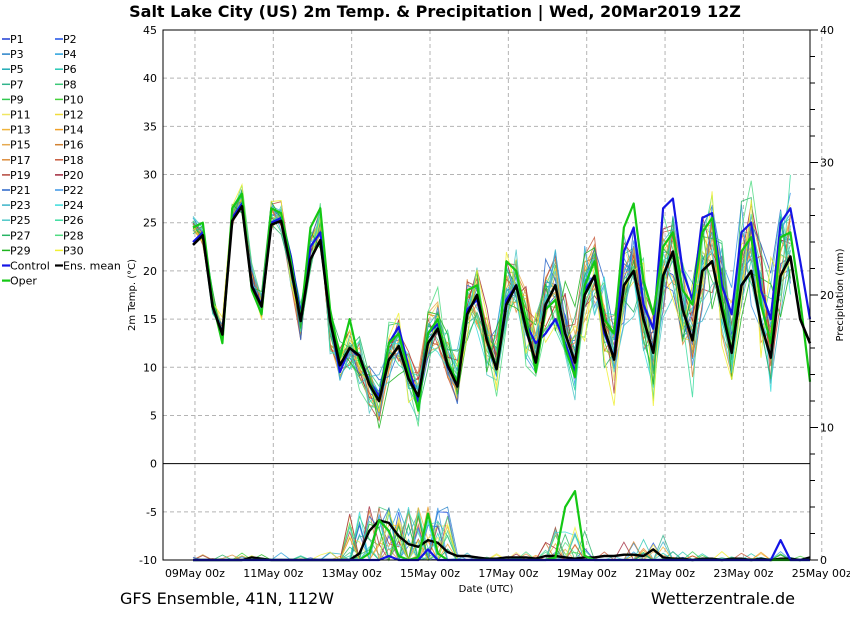 Image resolution: width=850 pixels, height=620 pixels. Describe the element at coordinates (821, 573) in the screenshot. I see `x-tick-label: 25May 00z` at that location.